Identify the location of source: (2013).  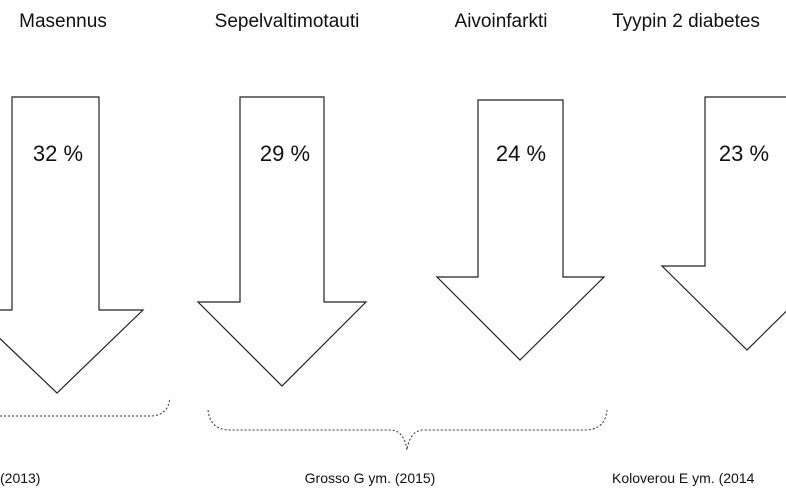
(20, 478).